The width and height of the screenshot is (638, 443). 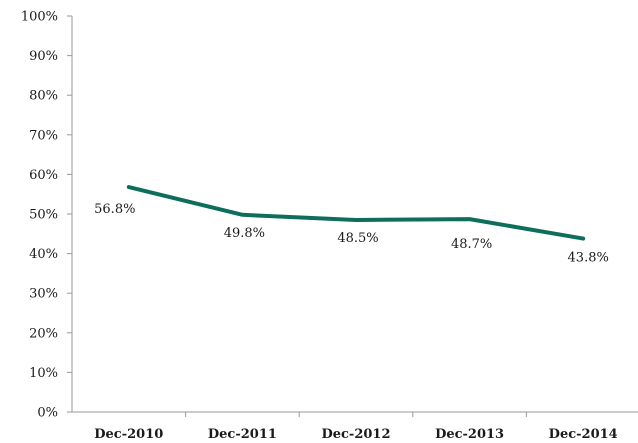 I want to click on data-label: 49.8%, so click(x=244, y=233).